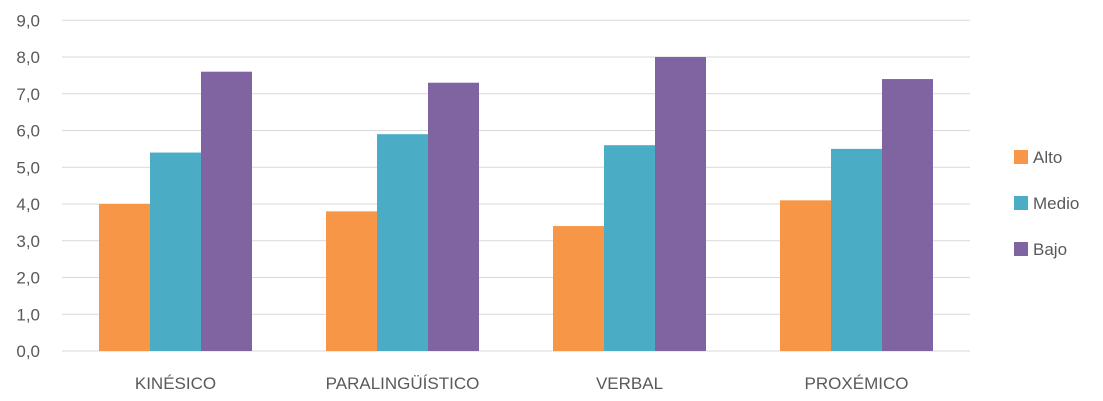 Image resolution: width=1103 pixels, height=401 pixels. Describe the element at coordinates (1047, 157) in the screenshot. I see `legend-label-alto: Alto` at that location.